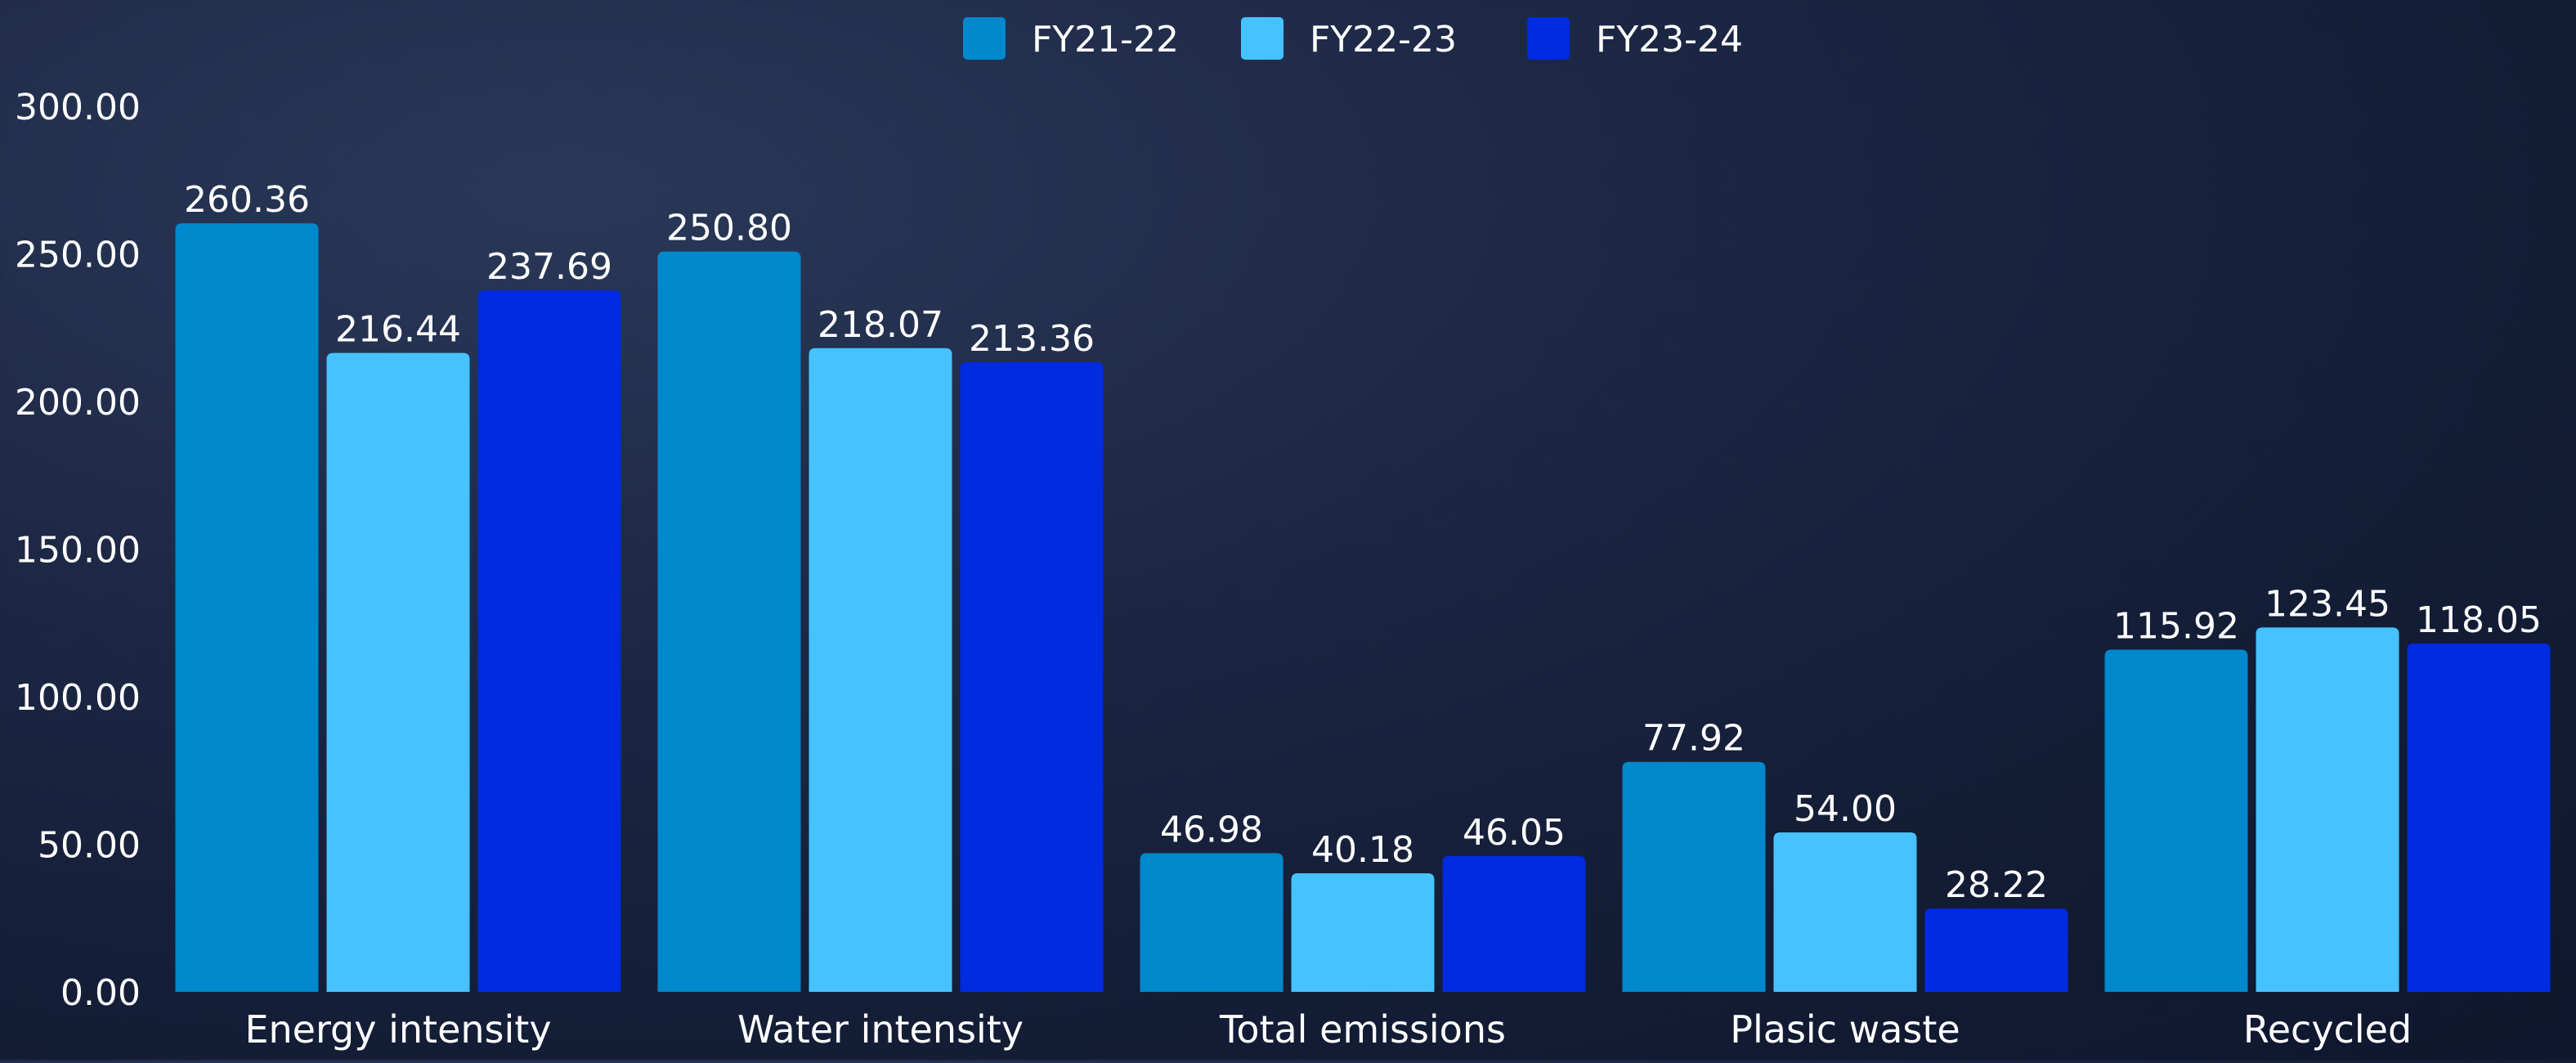 The width and height of the screenshot is (2576, 1063). Describe the element at coordinates (78, 403) in the screenshot. I see `y-tick-label: 200.00` at that location.